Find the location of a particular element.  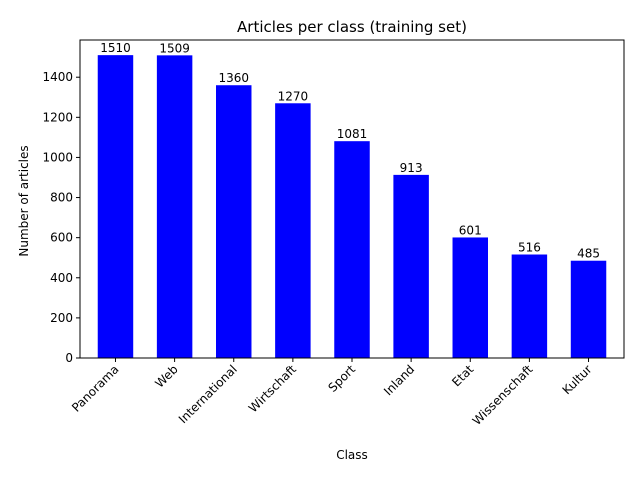

x-tick-label: Inland is located at coordinates (399, 380).